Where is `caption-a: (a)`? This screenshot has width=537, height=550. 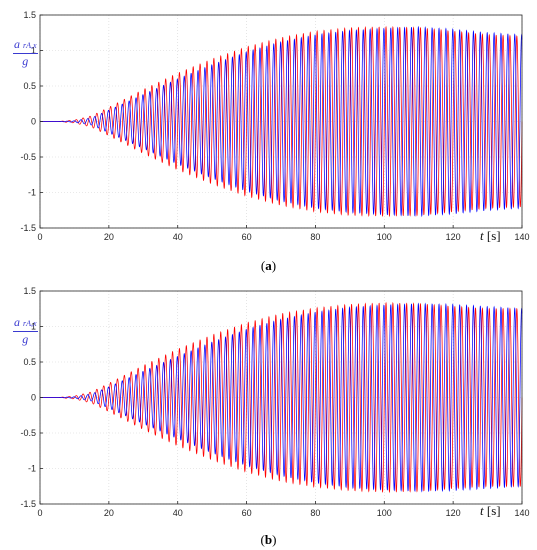
caption-a: (a) is located at coordinates (268, 265).